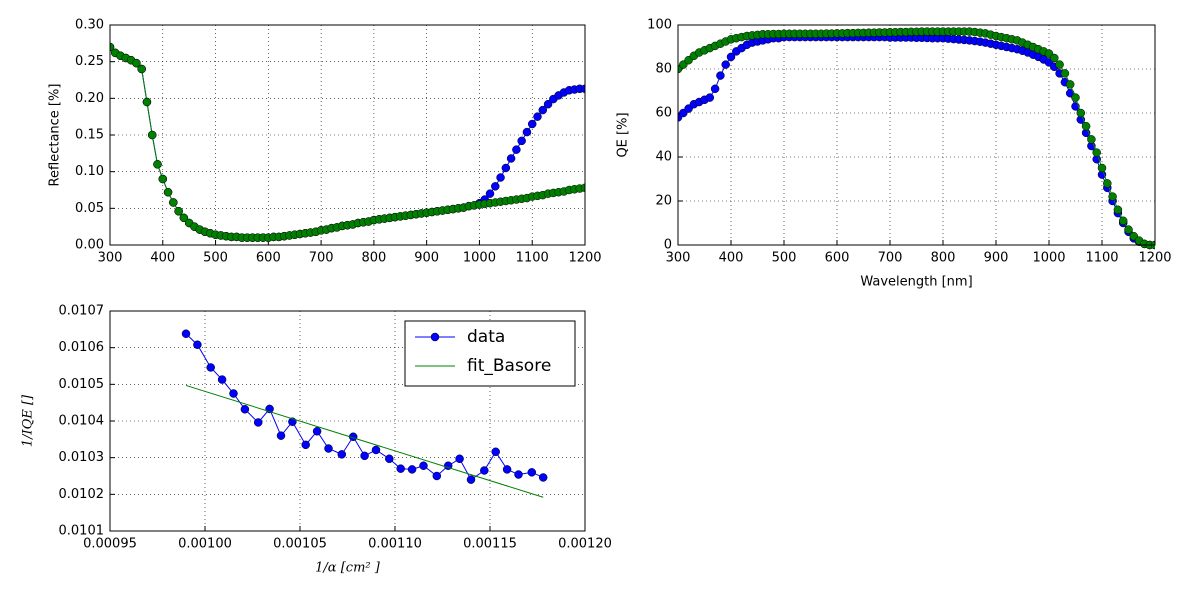 The image size is (1192, 602). I want to click on y-tick-label: 0.30, so click(89, 25).